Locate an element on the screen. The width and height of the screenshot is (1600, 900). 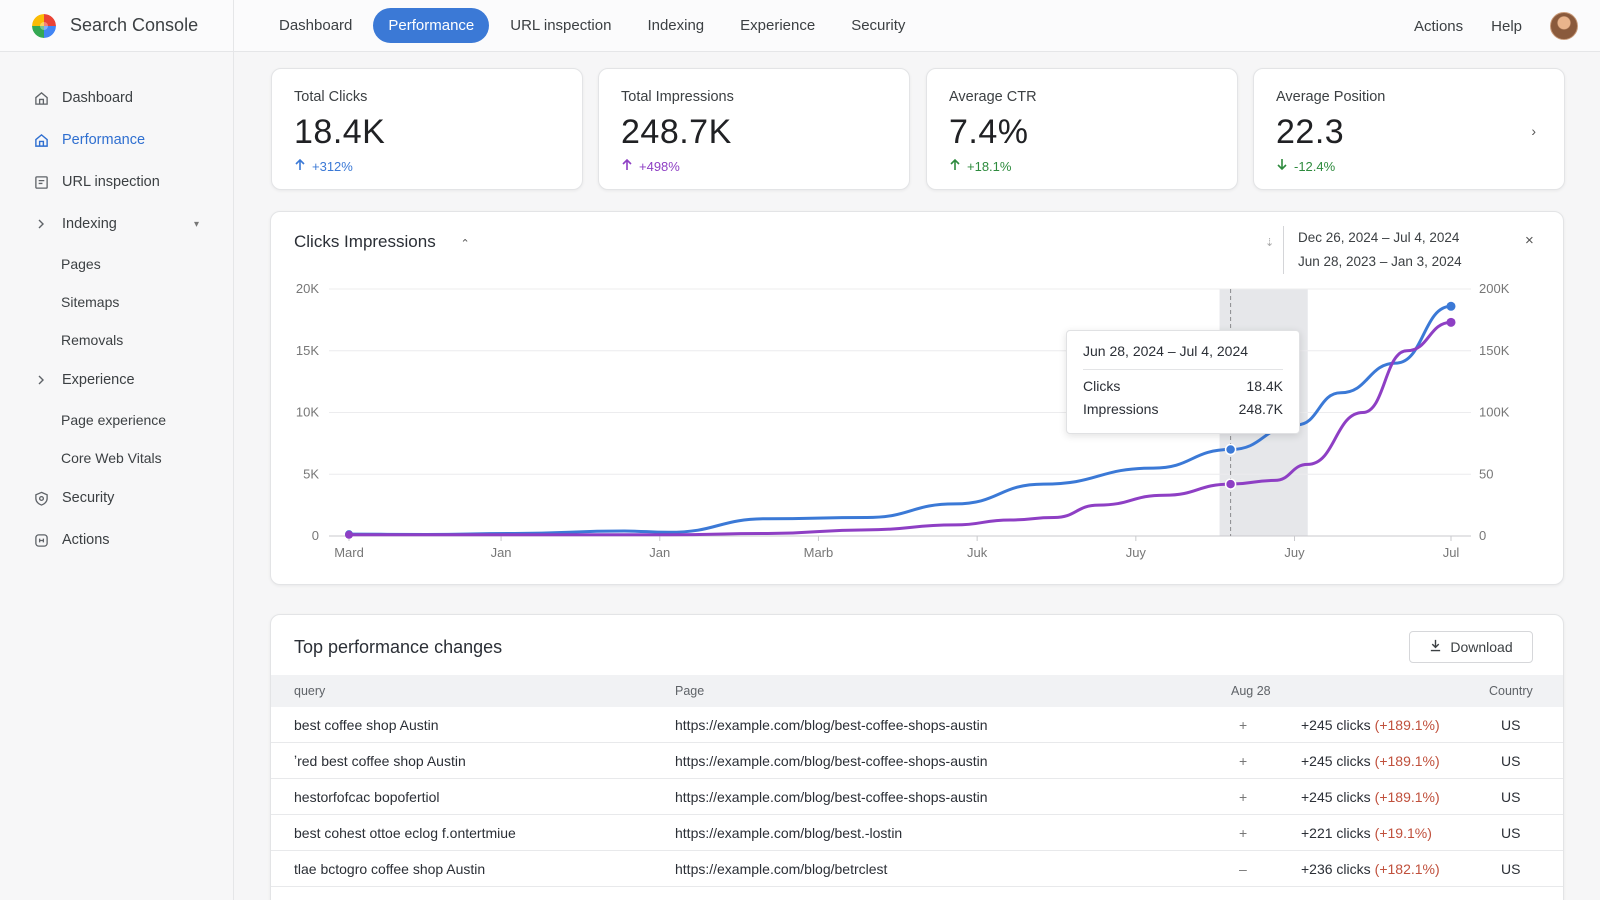
url-inspect-icon is located at coordinates (41, 182).